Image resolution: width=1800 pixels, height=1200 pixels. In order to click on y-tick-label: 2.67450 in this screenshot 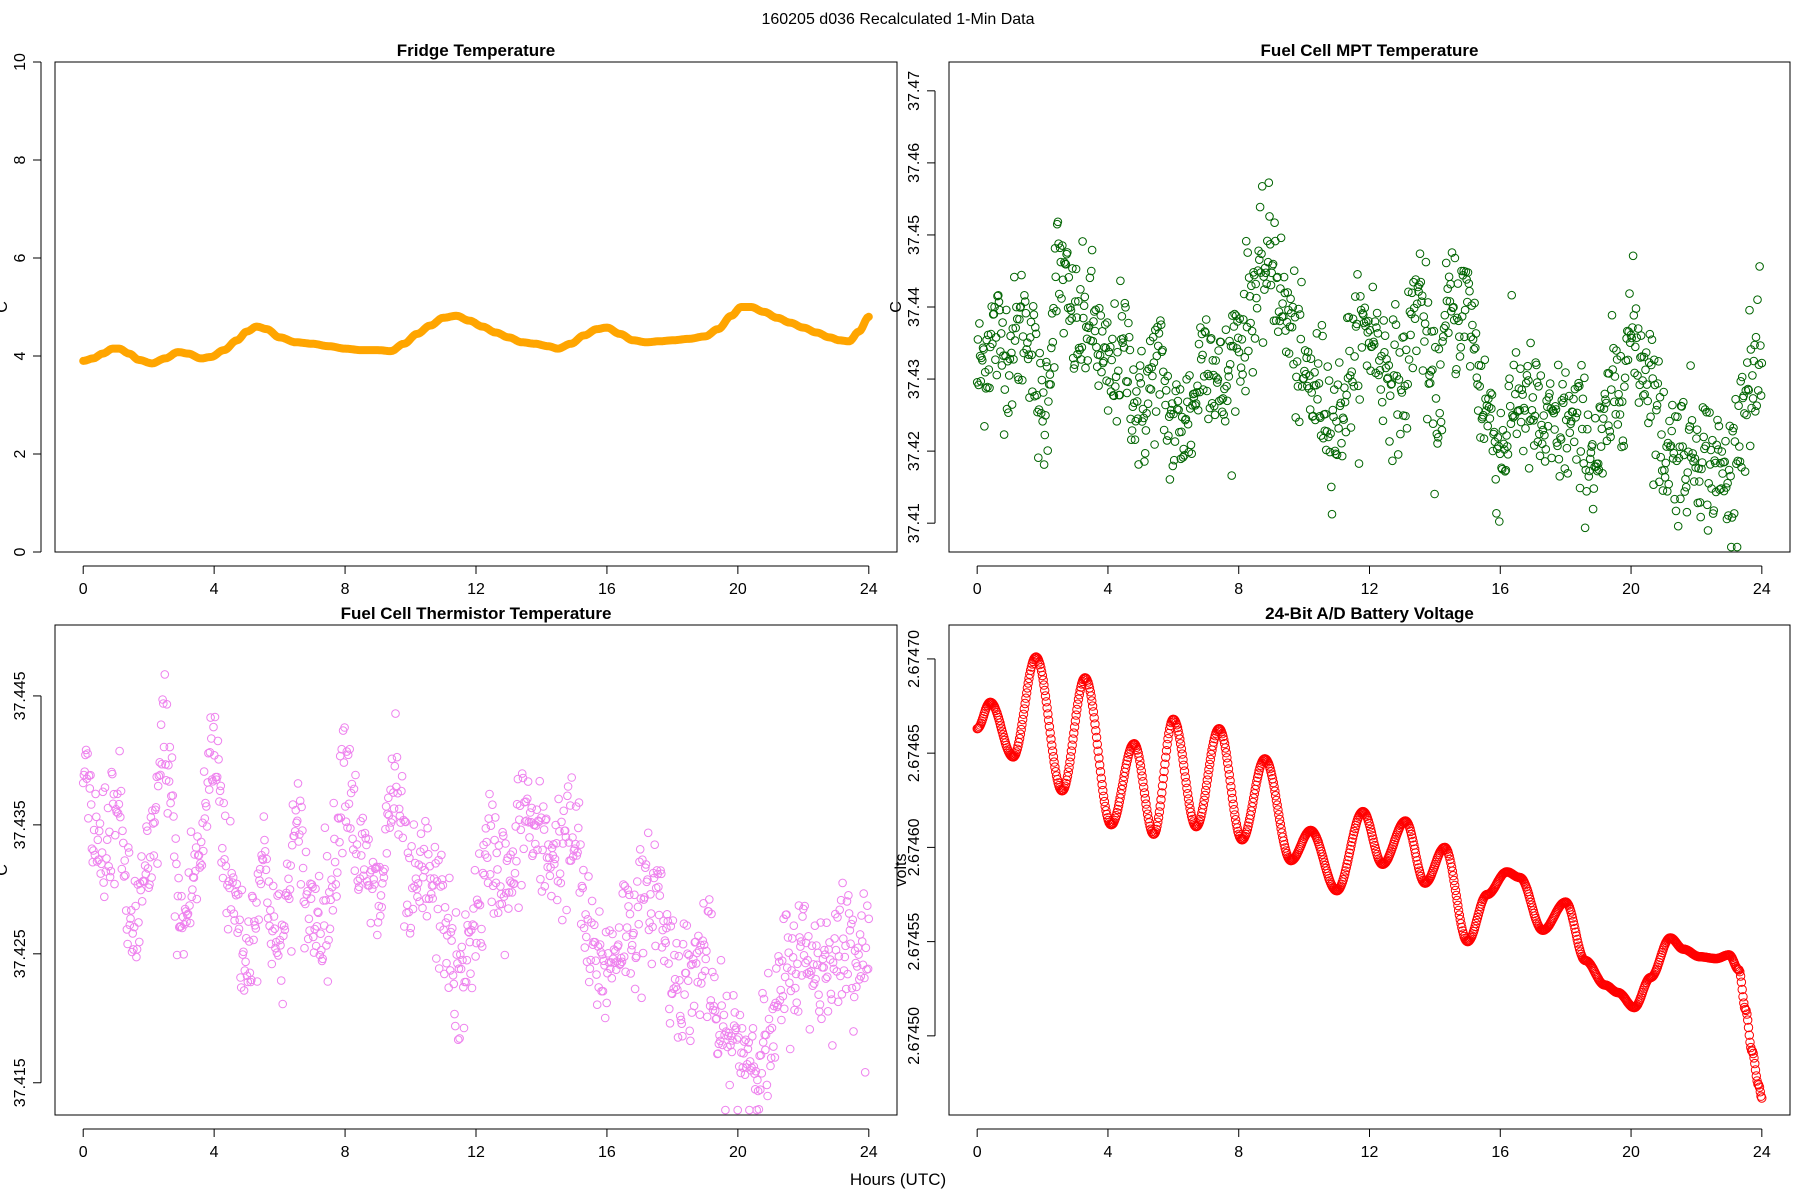, I will do `click(914, 1036)`.